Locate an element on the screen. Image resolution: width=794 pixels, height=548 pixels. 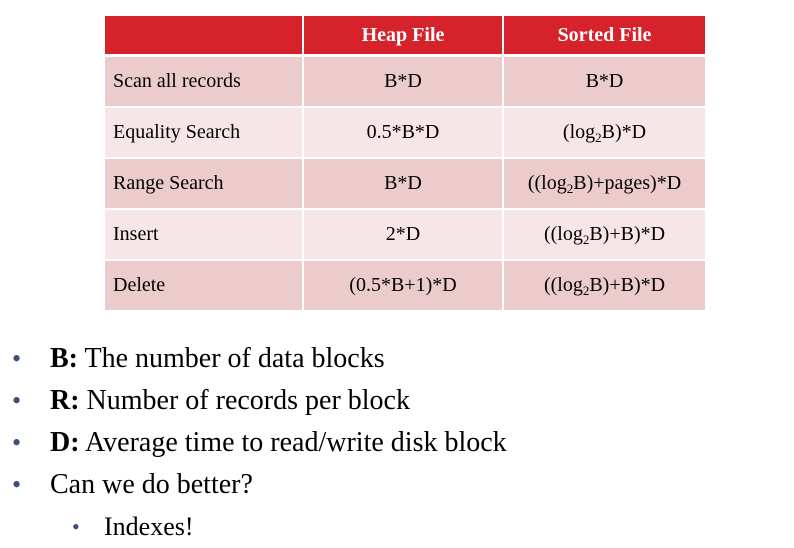
table-row: Insert 2*D ((log2B)+B)*D is located at coordinates (405, 234).